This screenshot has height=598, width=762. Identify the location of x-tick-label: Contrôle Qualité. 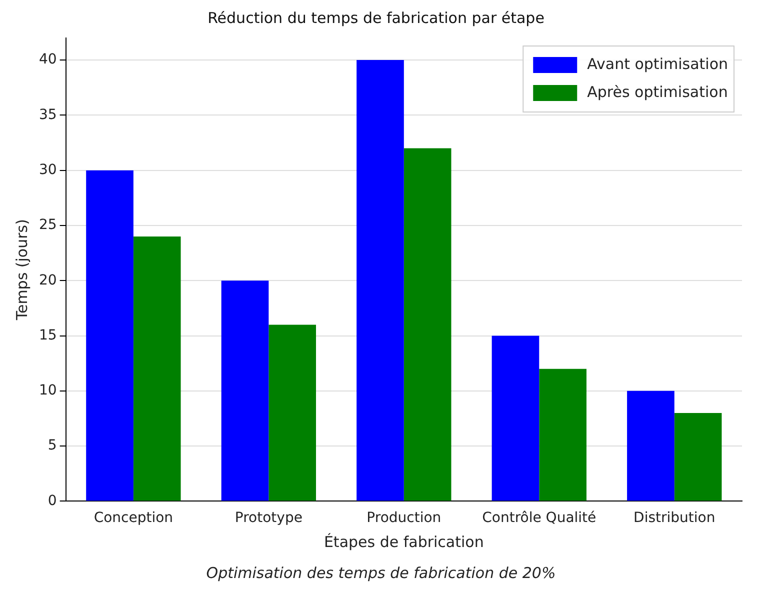
(539, 518).